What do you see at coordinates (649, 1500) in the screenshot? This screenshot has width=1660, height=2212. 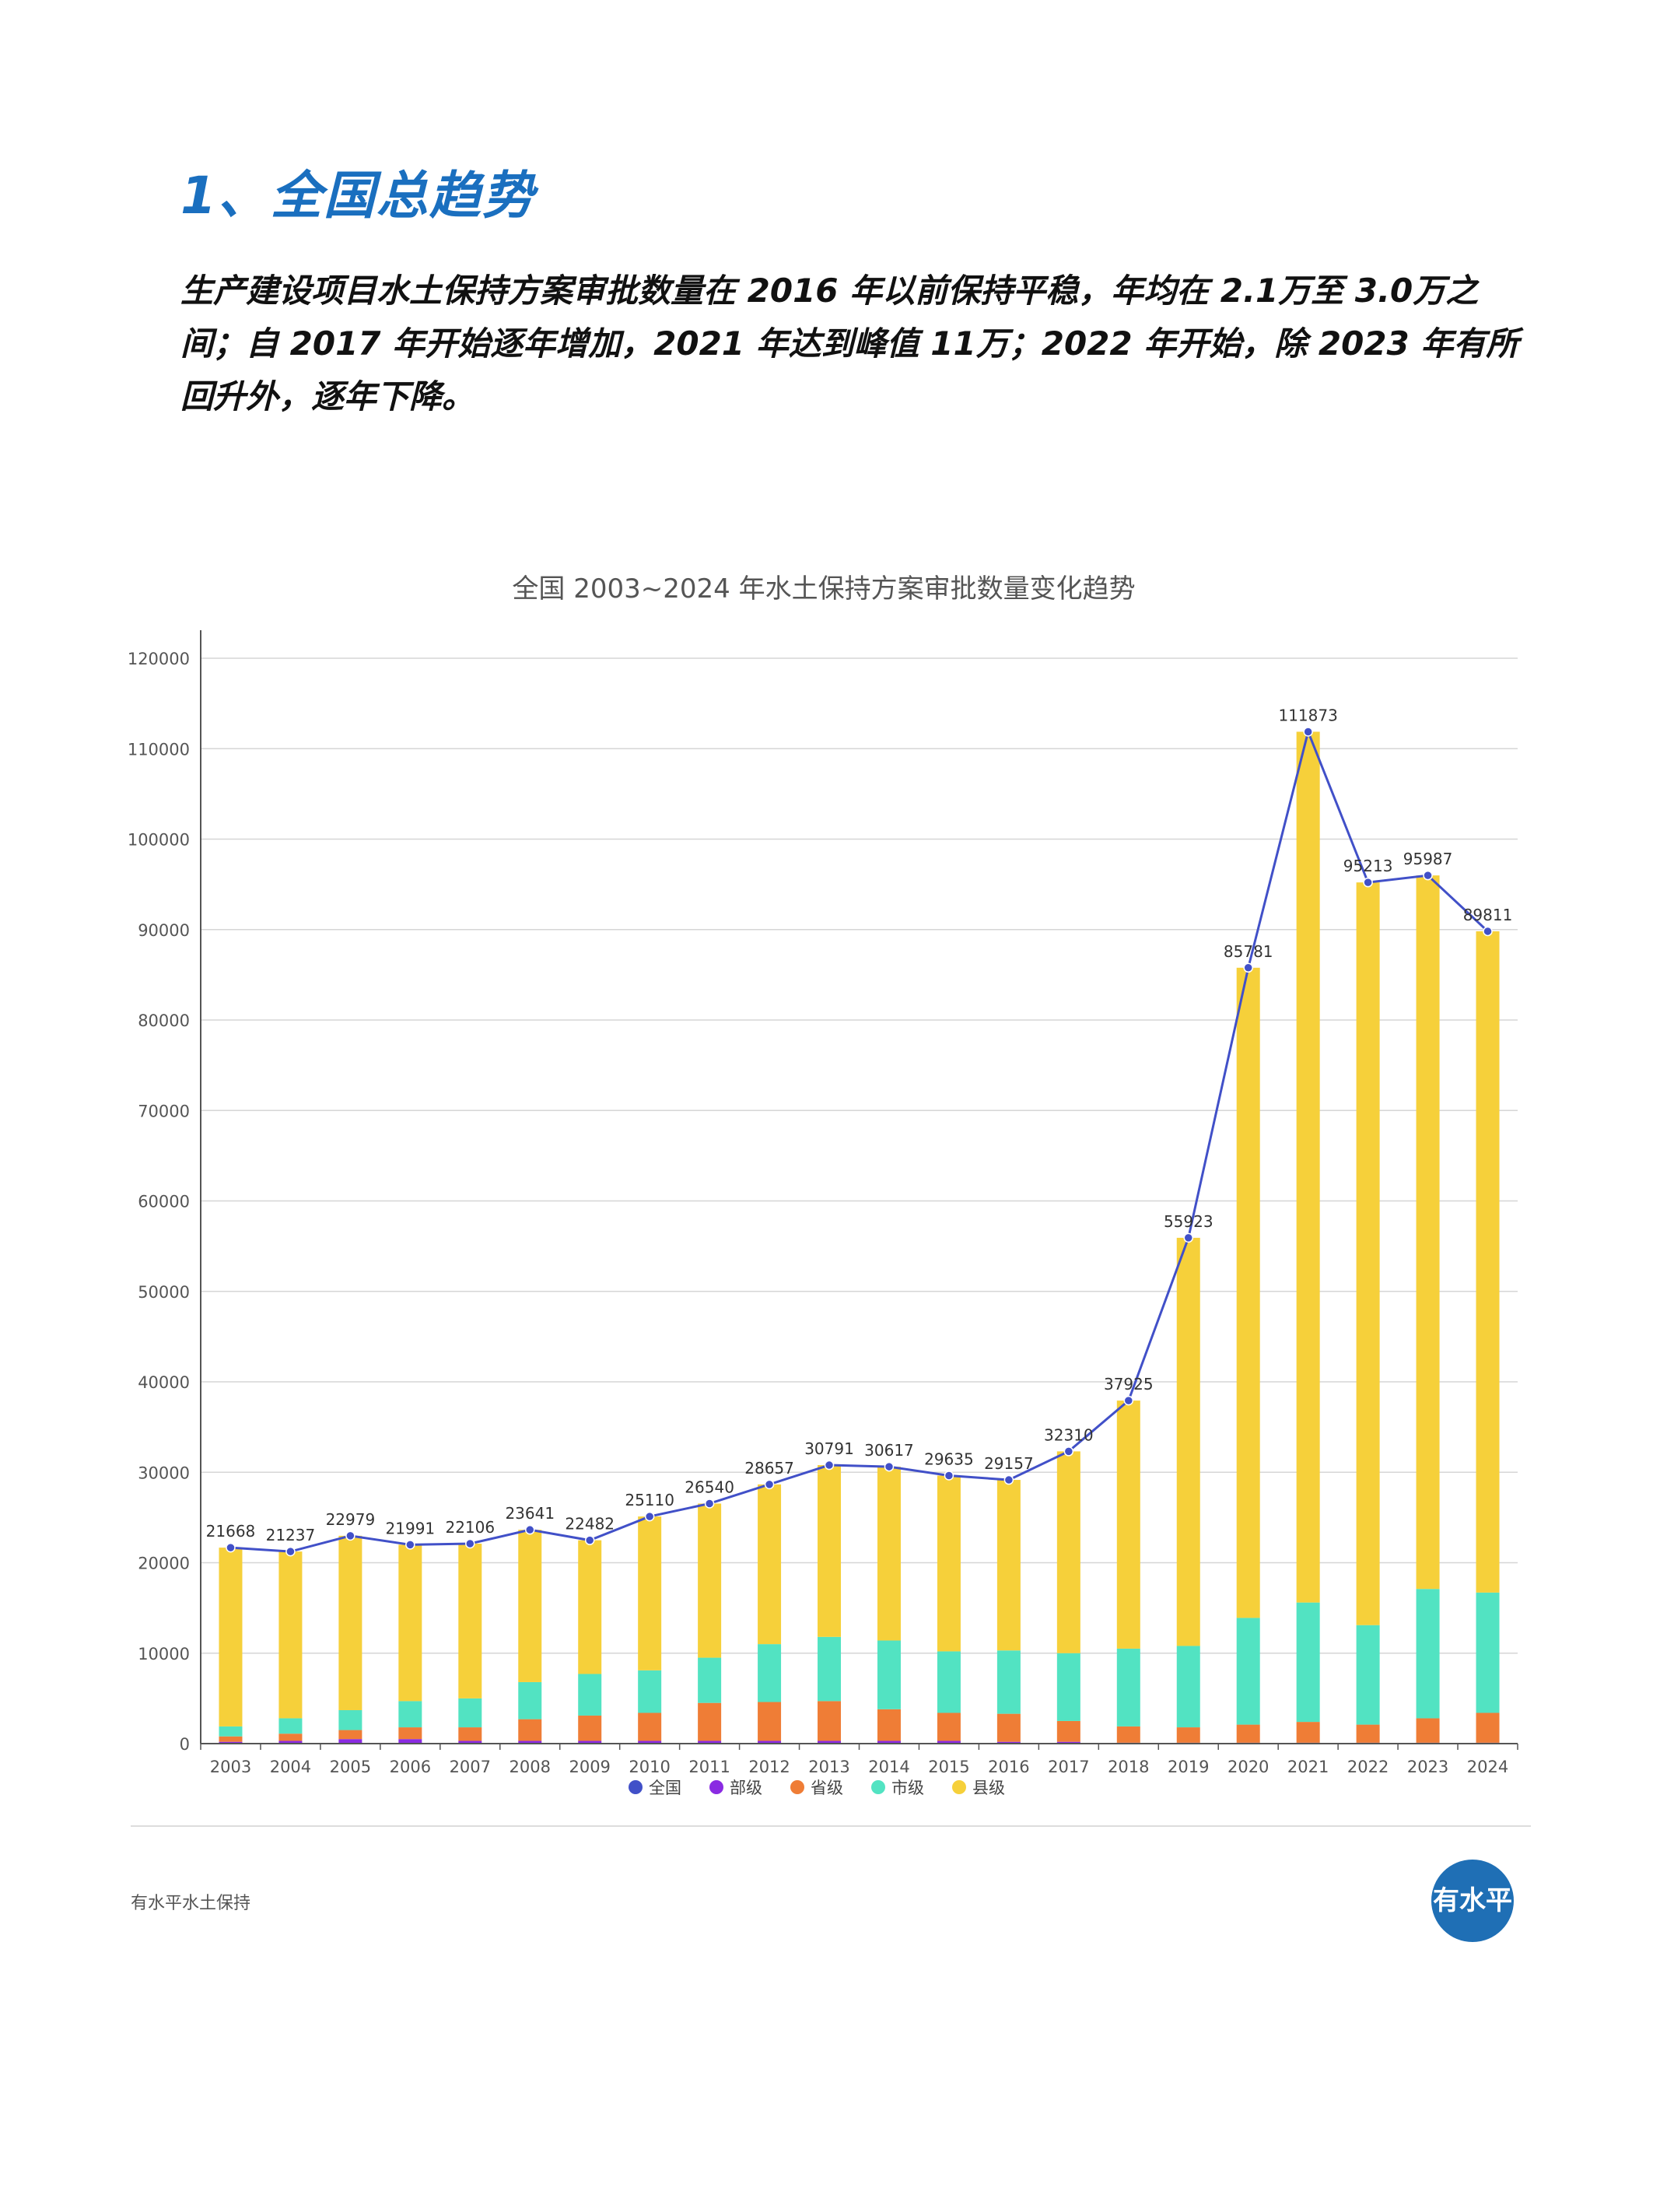 I see `data-label: 25110` at bounding box center [649, 1500].